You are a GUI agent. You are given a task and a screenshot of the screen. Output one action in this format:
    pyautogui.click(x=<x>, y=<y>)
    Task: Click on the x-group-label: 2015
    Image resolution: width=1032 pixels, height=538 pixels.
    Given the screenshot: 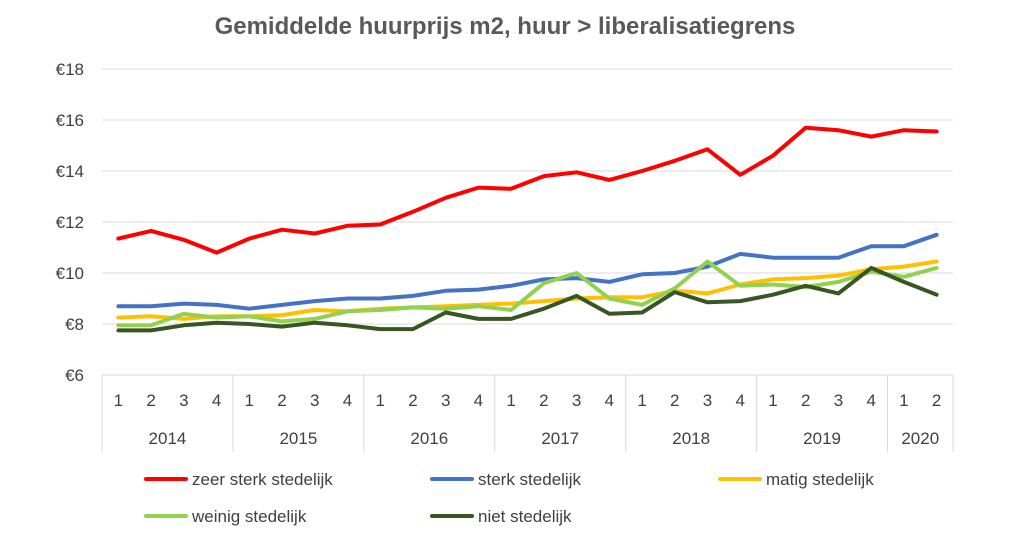 What is the action you would take?
    pyautogui.click(x=298, y=438)
    